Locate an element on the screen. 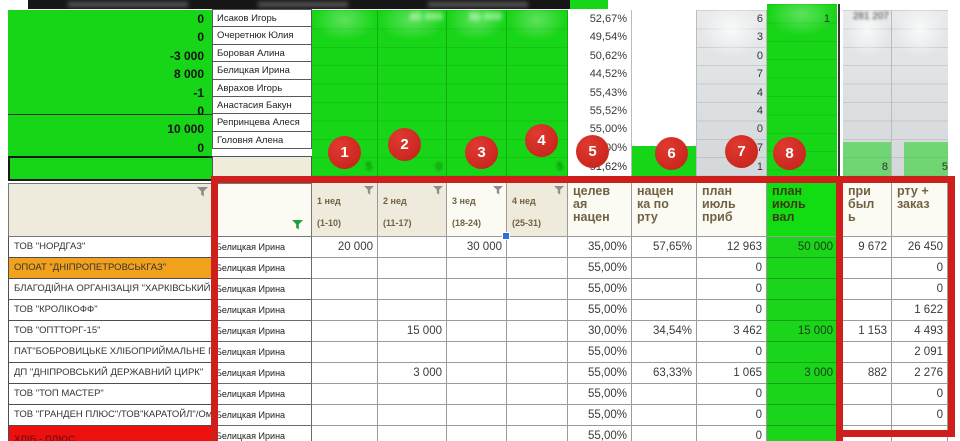  markup-rtu-header: нацен ка по рту is located at coordinates (664, 210).